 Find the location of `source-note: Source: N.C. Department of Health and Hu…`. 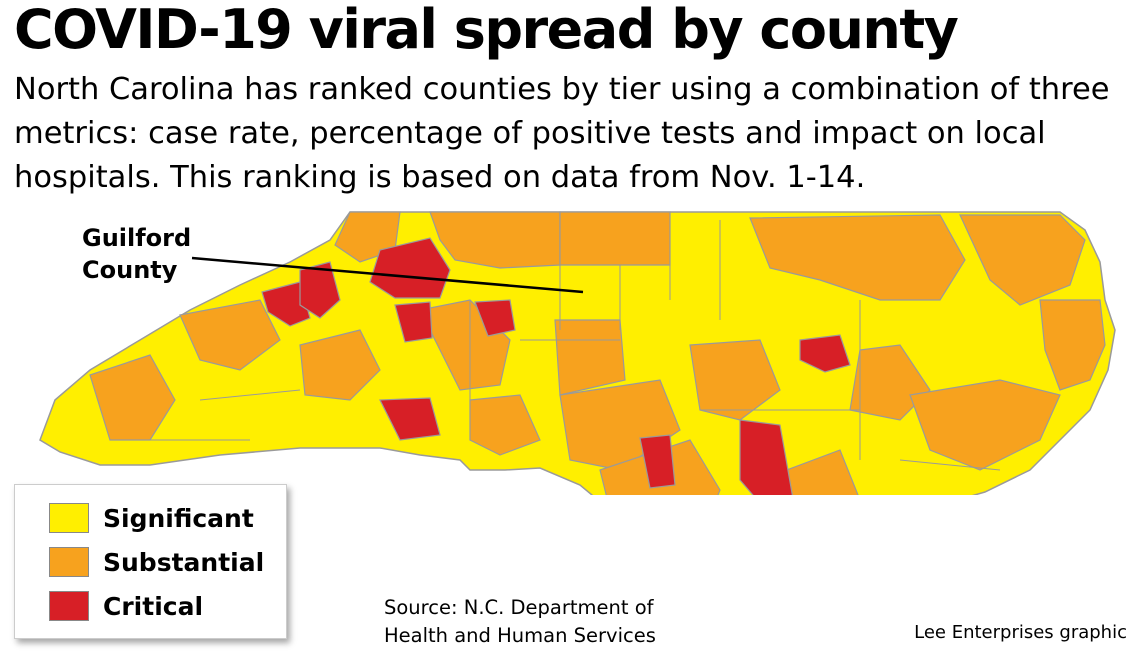

source-note: Source: N.C. Department of Health and Hu… is located at coordinates (554, 622).